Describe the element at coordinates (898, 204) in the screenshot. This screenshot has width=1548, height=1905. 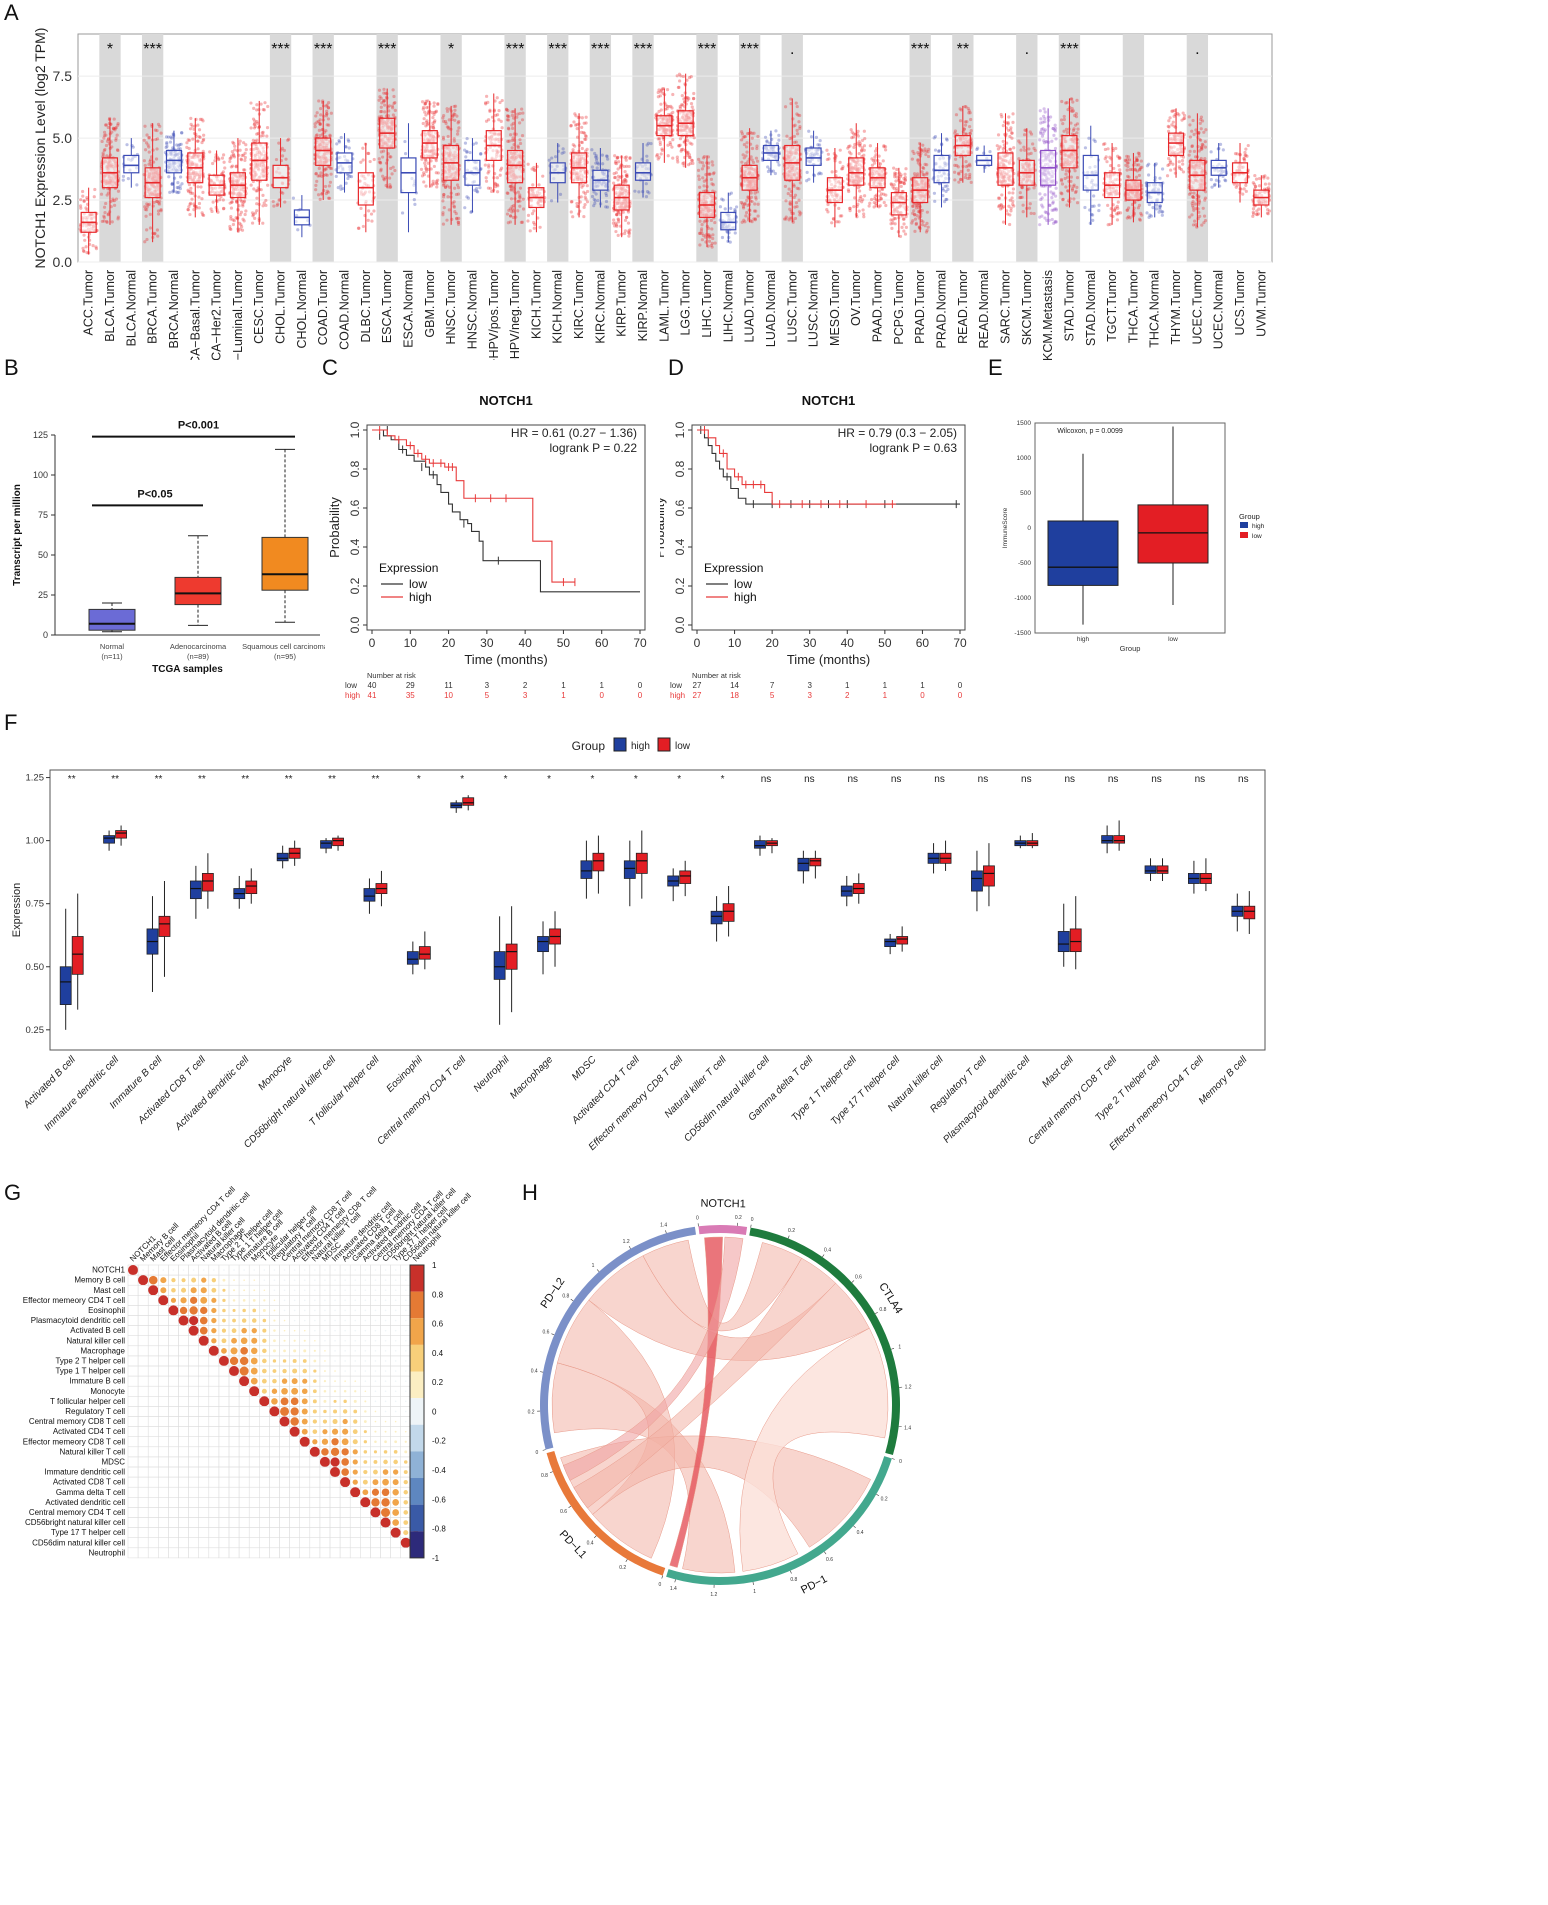
I see `box` at that location.